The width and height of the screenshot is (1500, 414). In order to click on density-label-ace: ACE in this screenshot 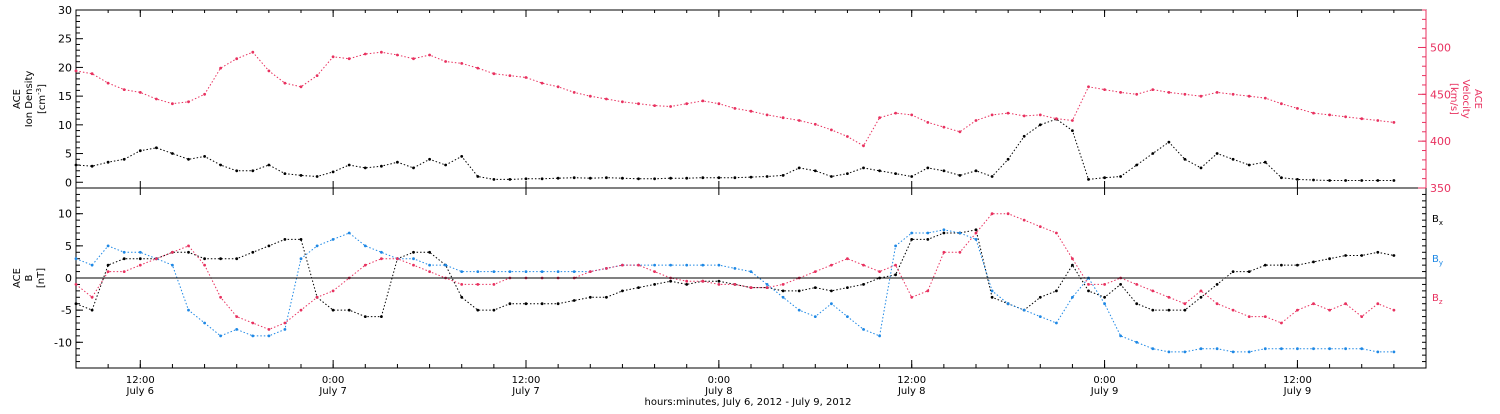, I will do `click(17, 99)`.